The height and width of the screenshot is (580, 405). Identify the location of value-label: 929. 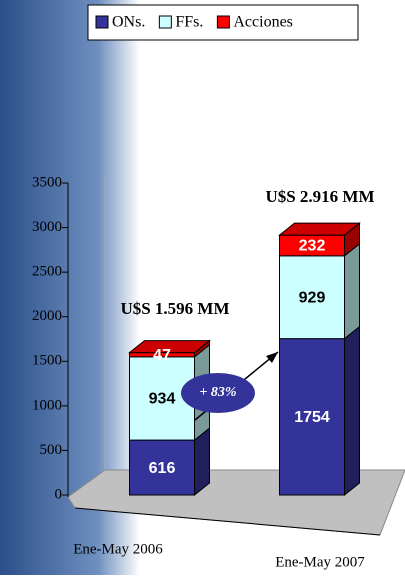
(312, 297).